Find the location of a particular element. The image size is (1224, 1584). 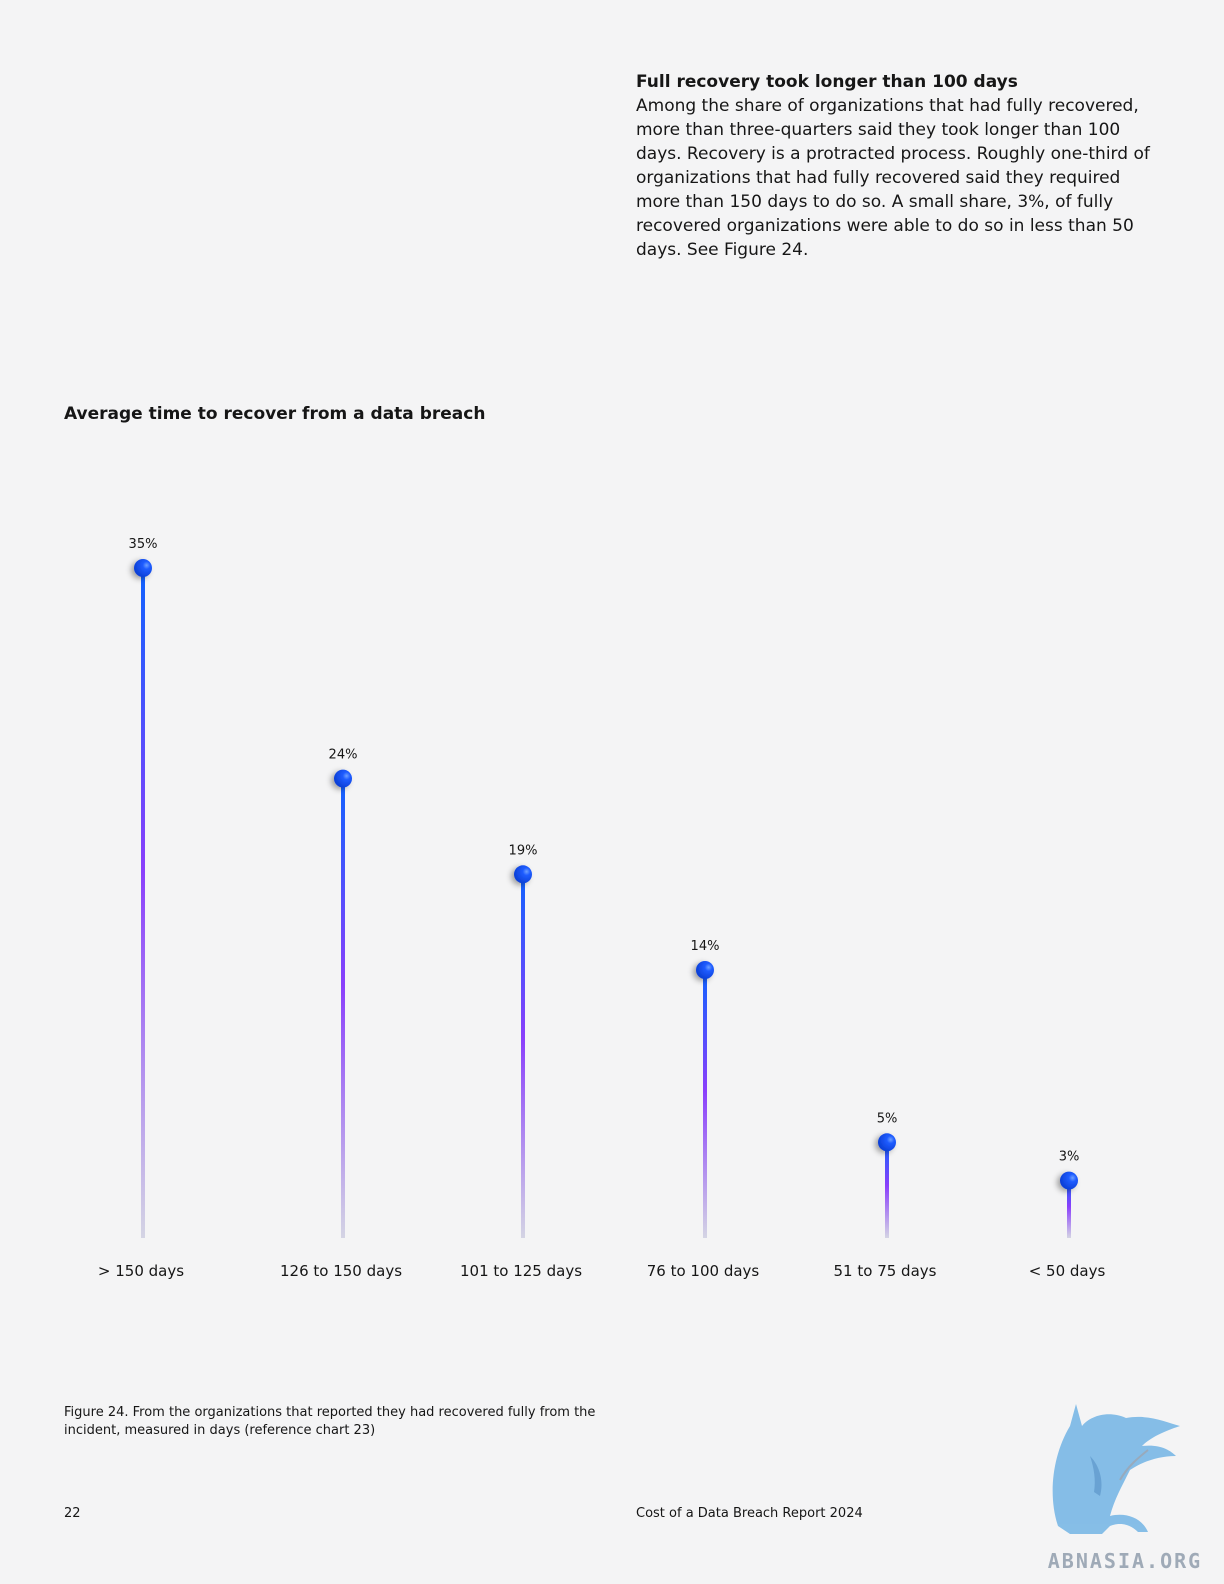

data-label: 24% is located at coordinates (343, 755).